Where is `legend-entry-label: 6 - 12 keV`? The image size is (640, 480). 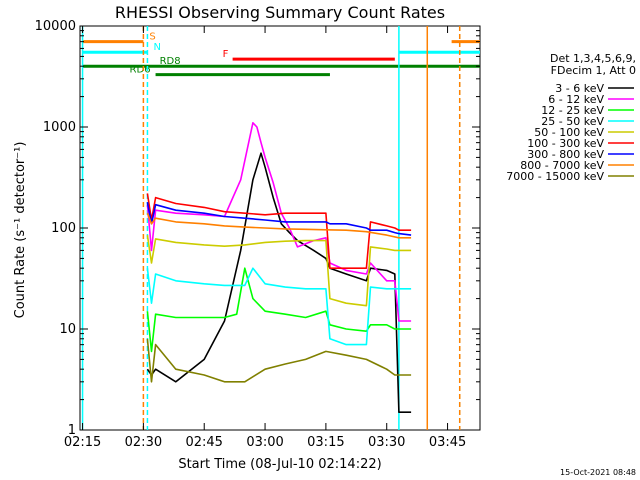
legend-entry-label: 6 - 12 keV is located at coordinates (576, 99).